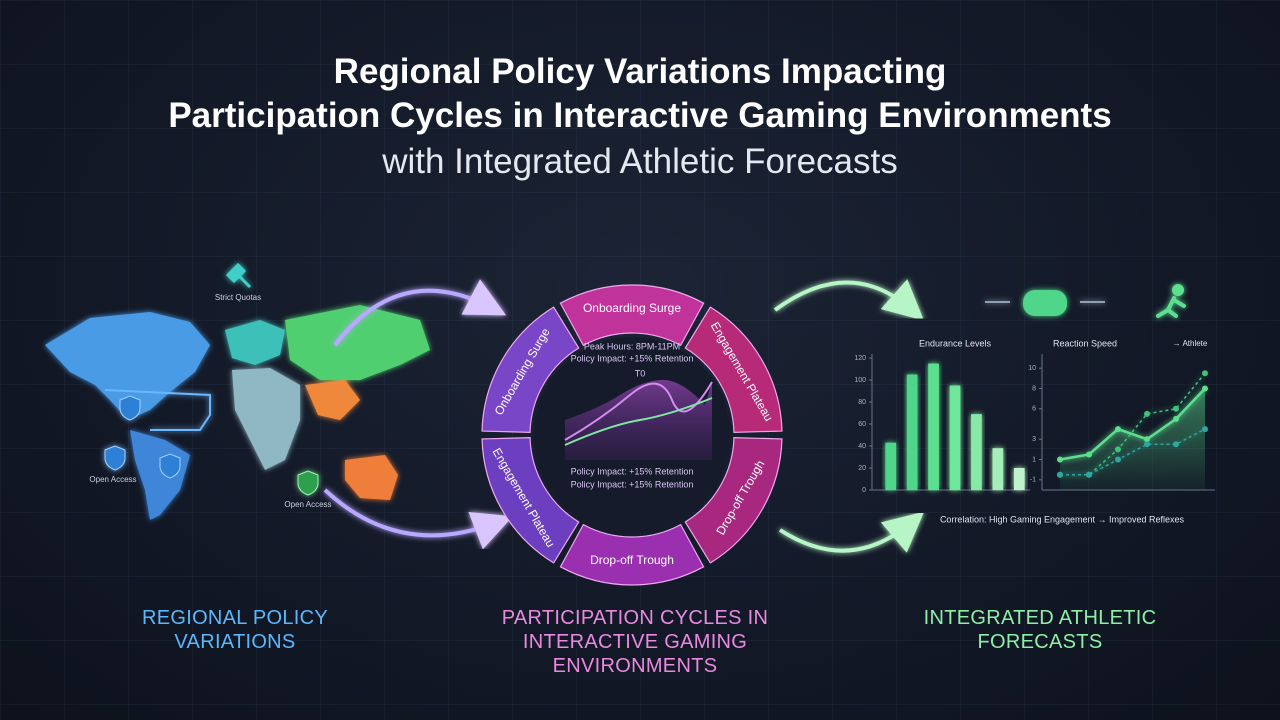  Describe the element at coordinates (955, 343) in the screenshot. I see `chart-title: Endurance Levels` at that location.